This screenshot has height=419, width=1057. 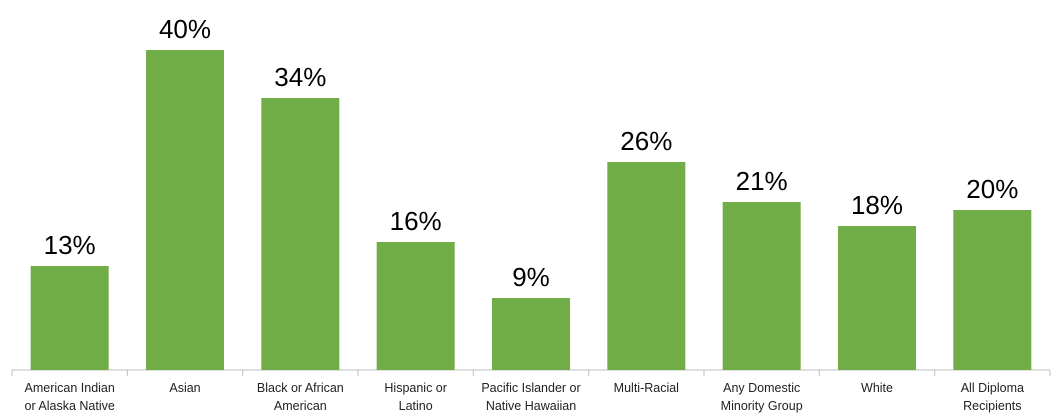 I want to click on data-label: 20%, so click(x=992, y=189).